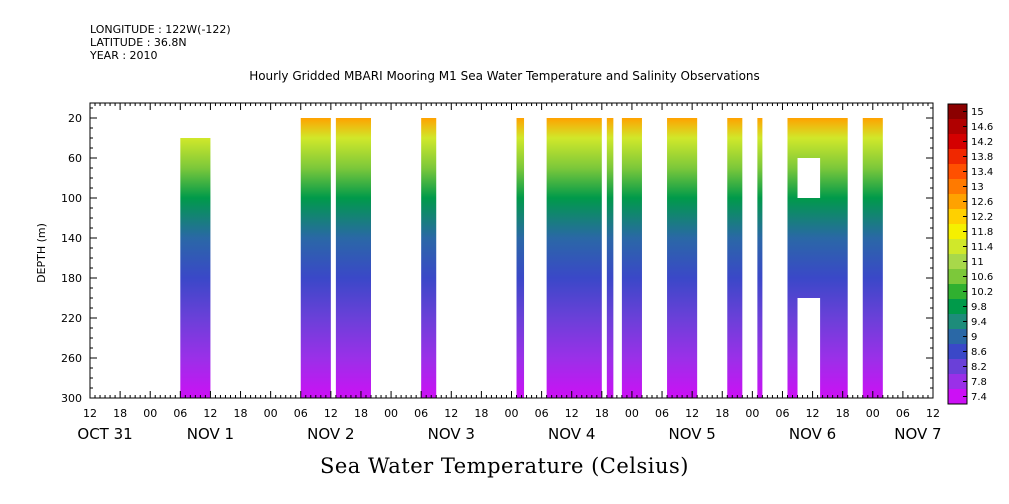 The height and width of the screenshot is (504, 1009). I want to click on colorbar-label: 9, so click(974, 337).